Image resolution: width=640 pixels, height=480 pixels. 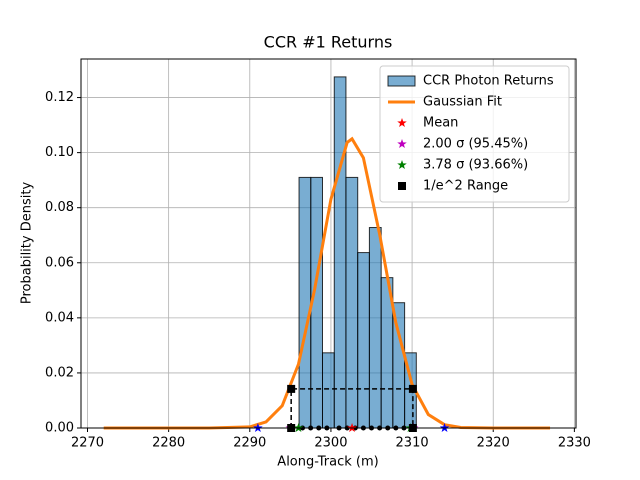 I want to click on x-tick-label: 2310, so click(x=412, y=443).